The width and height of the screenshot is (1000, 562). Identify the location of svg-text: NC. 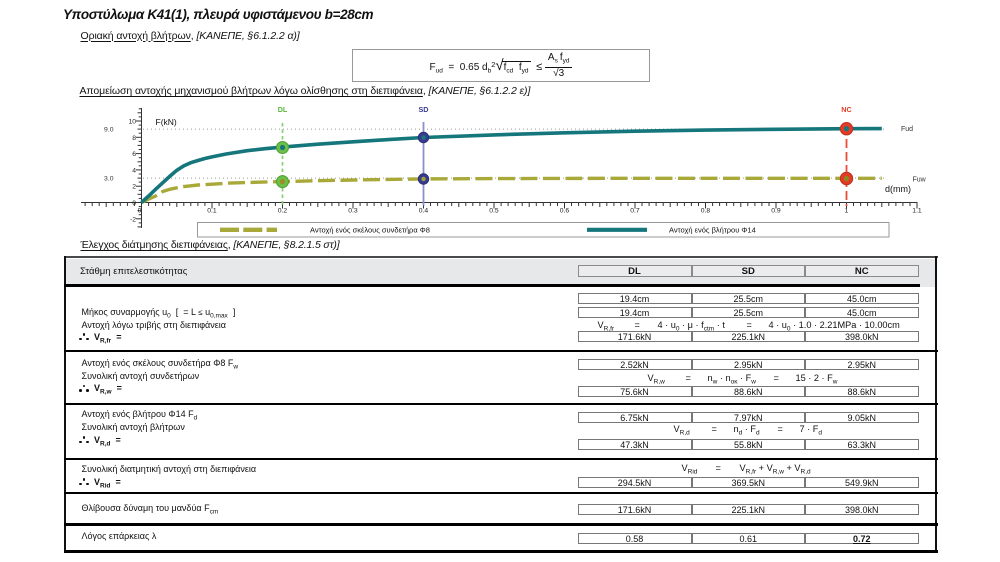
(846, 109).